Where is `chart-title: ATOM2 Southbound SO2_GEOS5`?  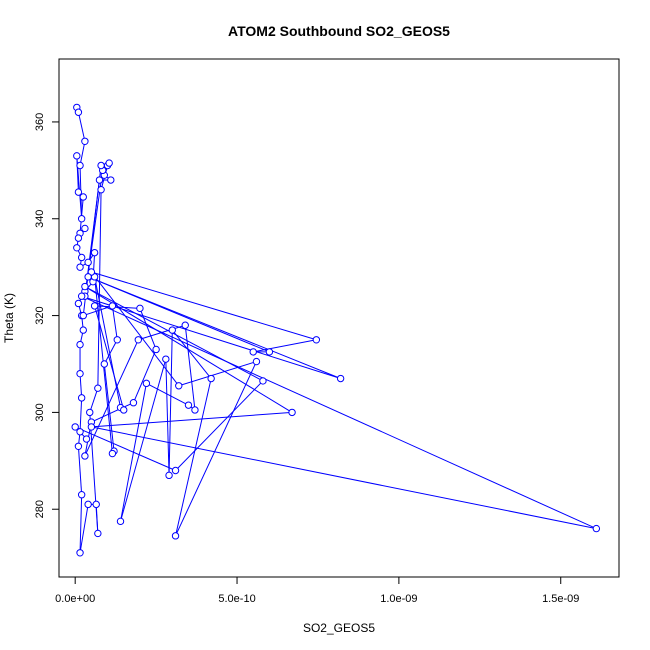 chart-title: ATOM2 Southbound SO2_GEOS5 is located at coordinates (339, 31).